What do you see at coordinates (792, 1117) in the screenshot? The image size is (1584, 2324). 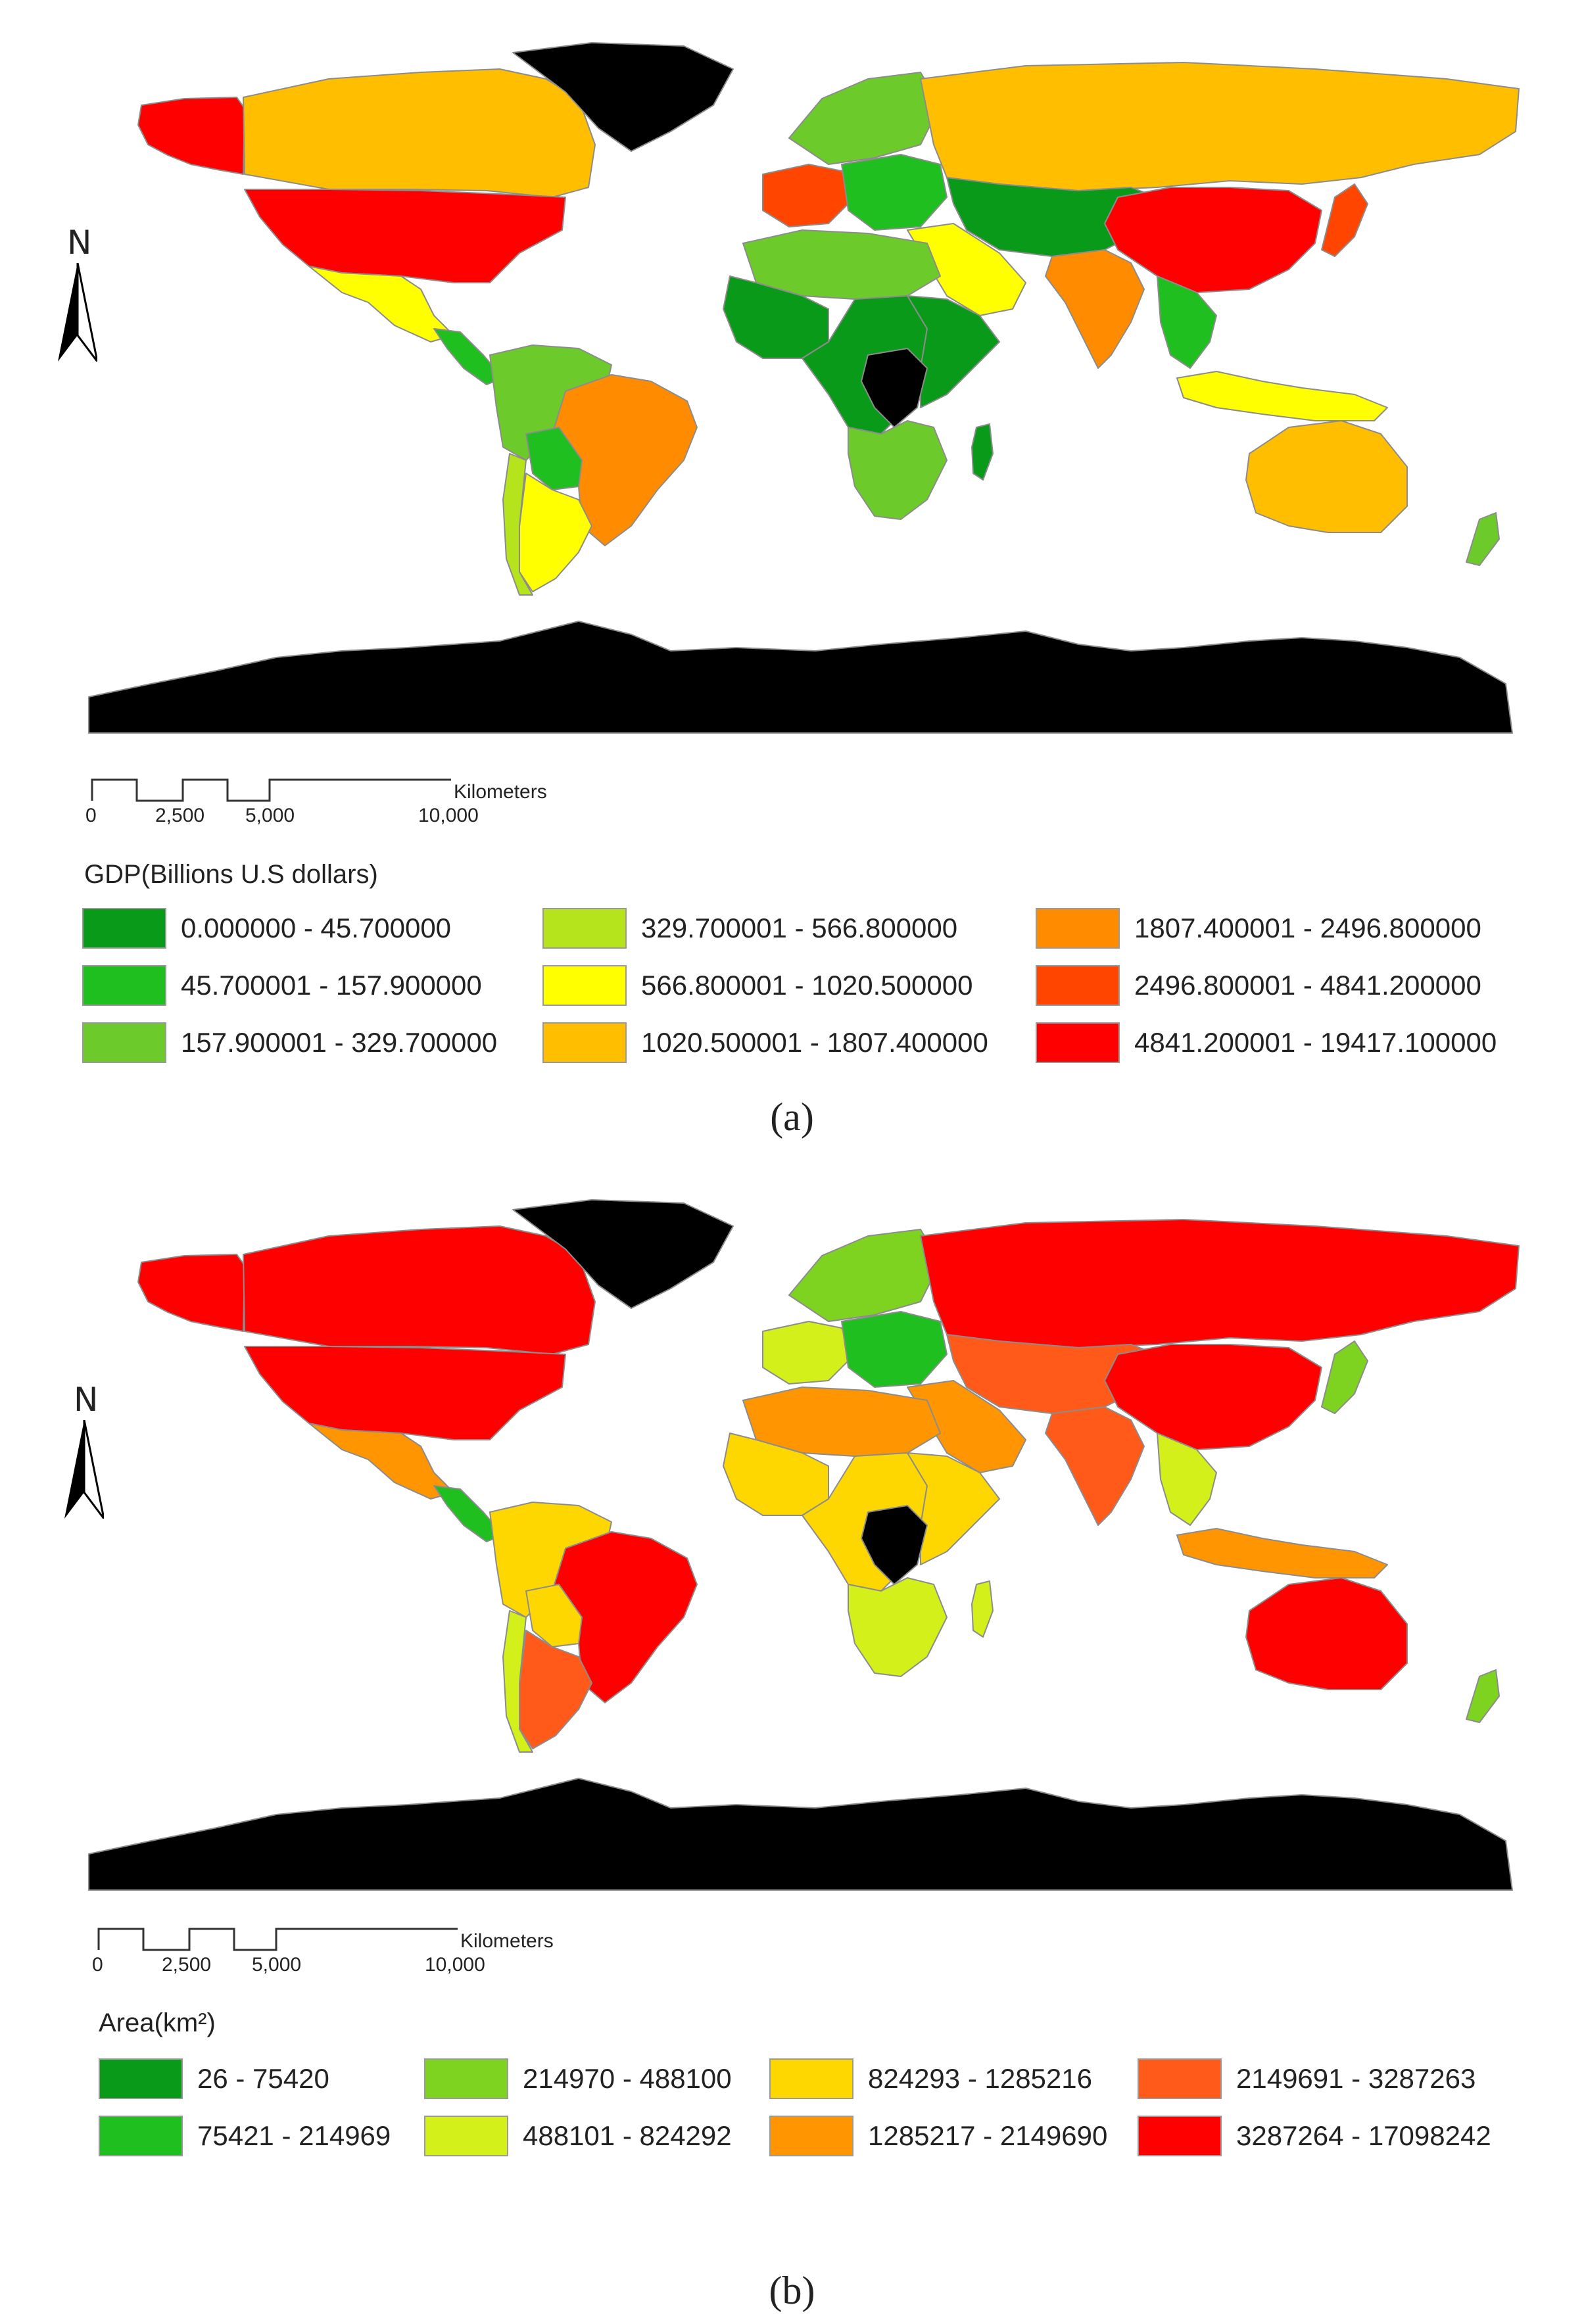 I see `panel-label: (a)` at bounding box center [792, 1117].